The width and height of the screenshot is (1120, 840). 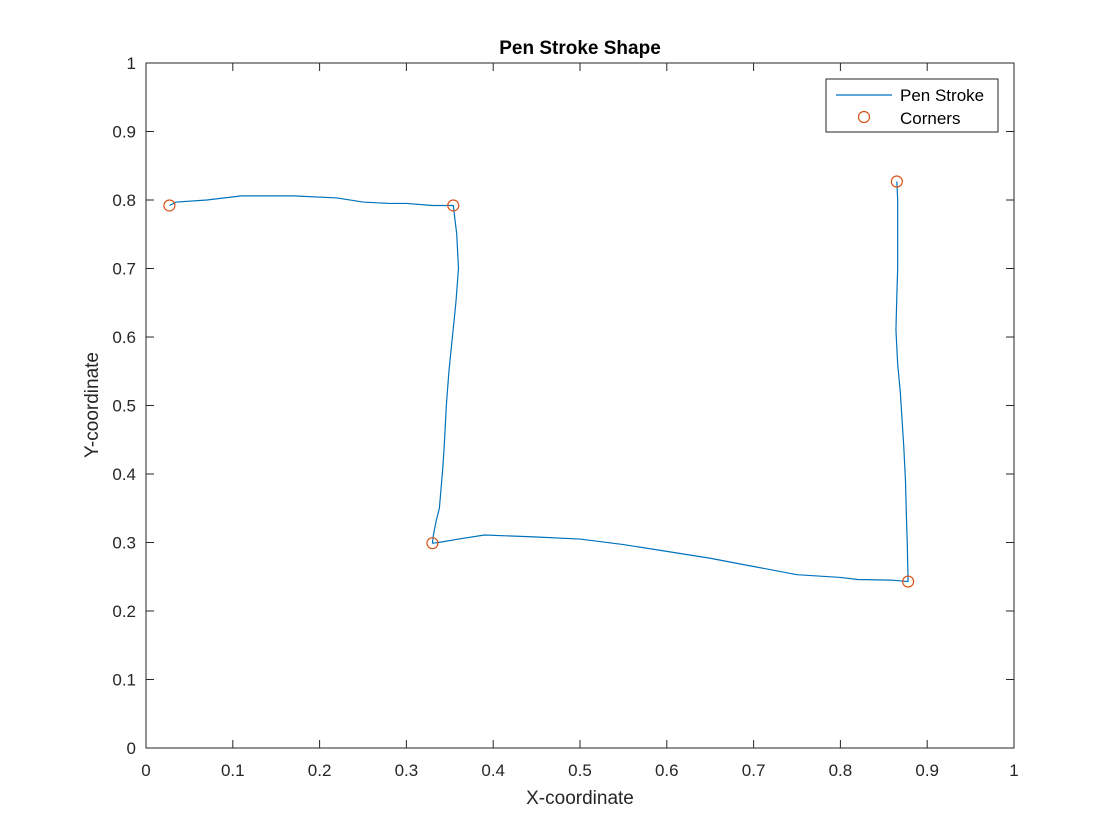 What do you see at coordinates (124, 611) in the screenshot?
I see `y-tick-label: 0.2` at bounding box center [124, 611].